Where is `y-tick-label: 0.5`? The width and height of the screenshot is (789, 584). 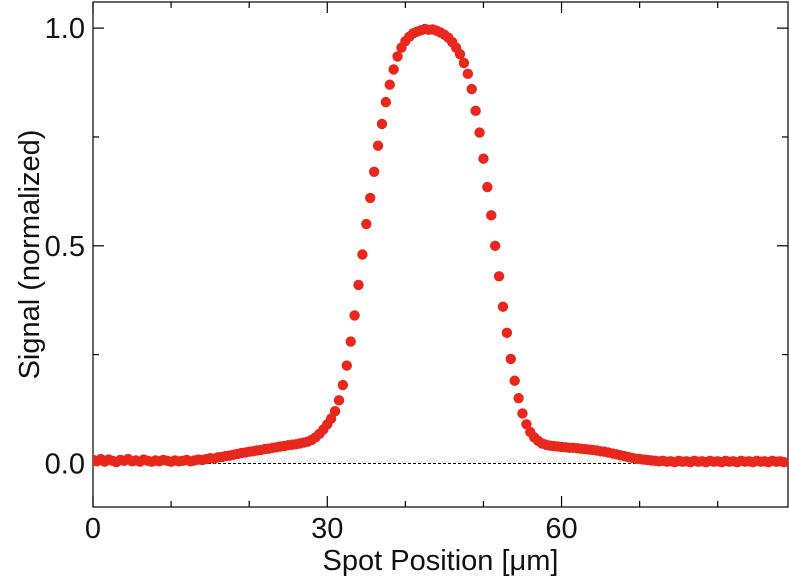 y-tick-label: 0.5 is located at coordinates (65, 247).